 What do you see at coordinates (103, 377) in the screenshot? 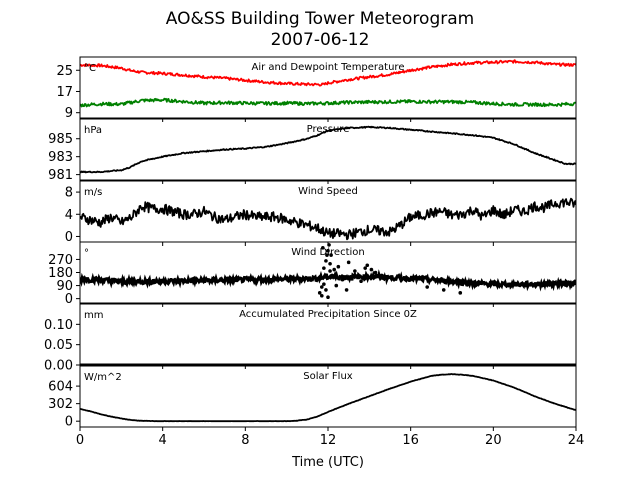
I see `solar-unit-label: W/m^2` at bounding box center [103, 377].